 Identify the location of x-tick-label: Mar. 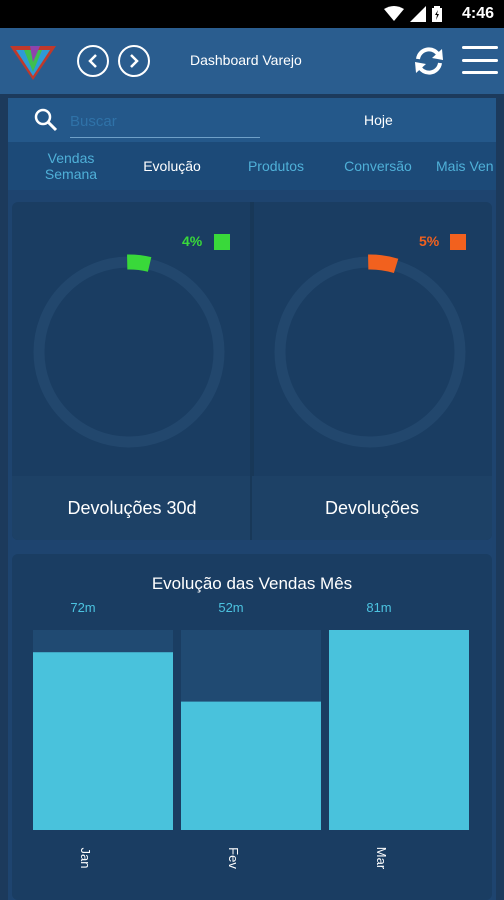
(381, 858).